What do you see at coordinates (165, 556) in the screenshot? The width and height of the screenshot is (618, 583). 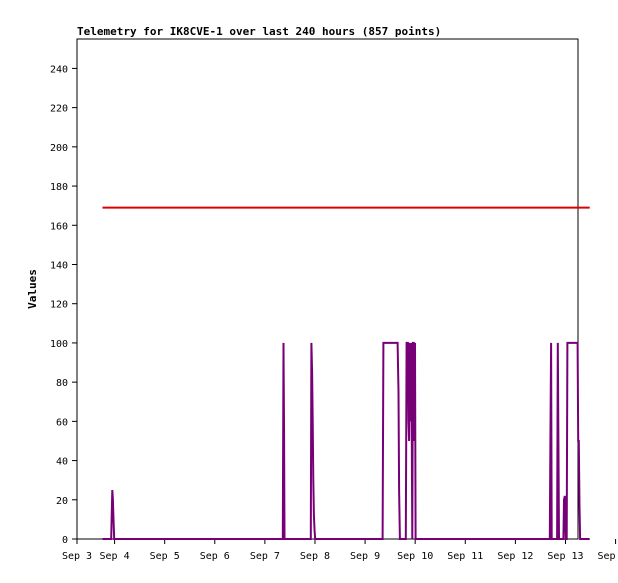 I see `x-tick-label: Sep 5` at bounding box center [165, 556].